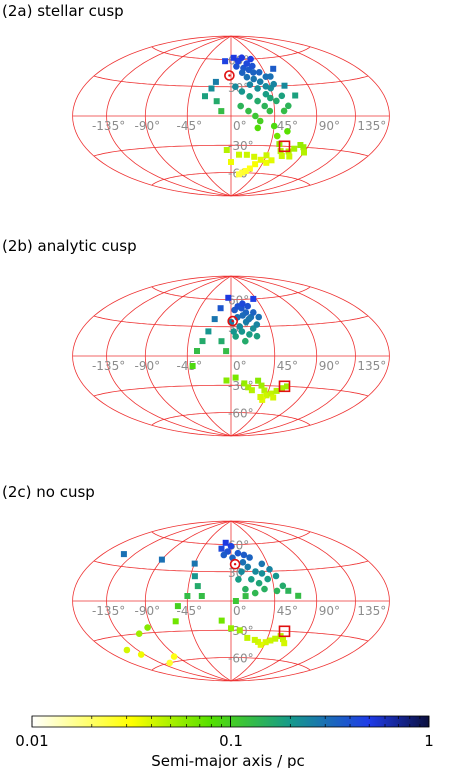 The image size is (452, 768). What do you see at coordinates (227, 760) in the screenshot?
I see `colorbar-title: Semi-major axis / pc` at bounding box center [227, 760].